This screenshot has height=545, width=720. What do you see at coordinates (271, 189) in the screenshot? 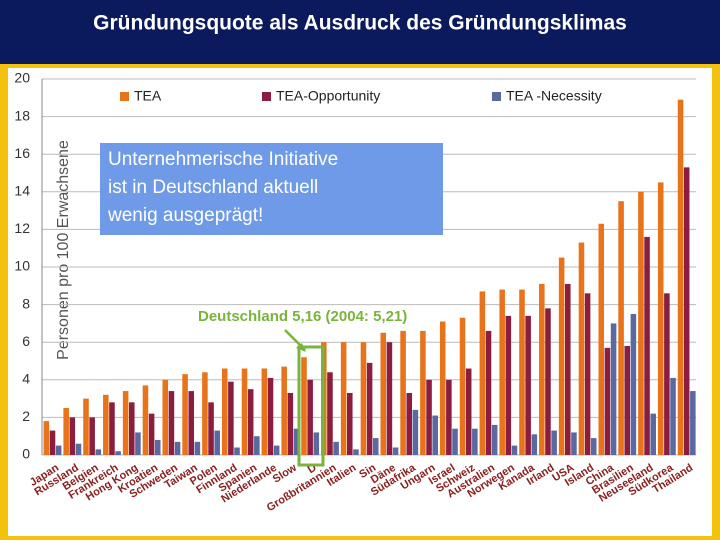
I see `annotation-box` at bounding box center [271, 189].